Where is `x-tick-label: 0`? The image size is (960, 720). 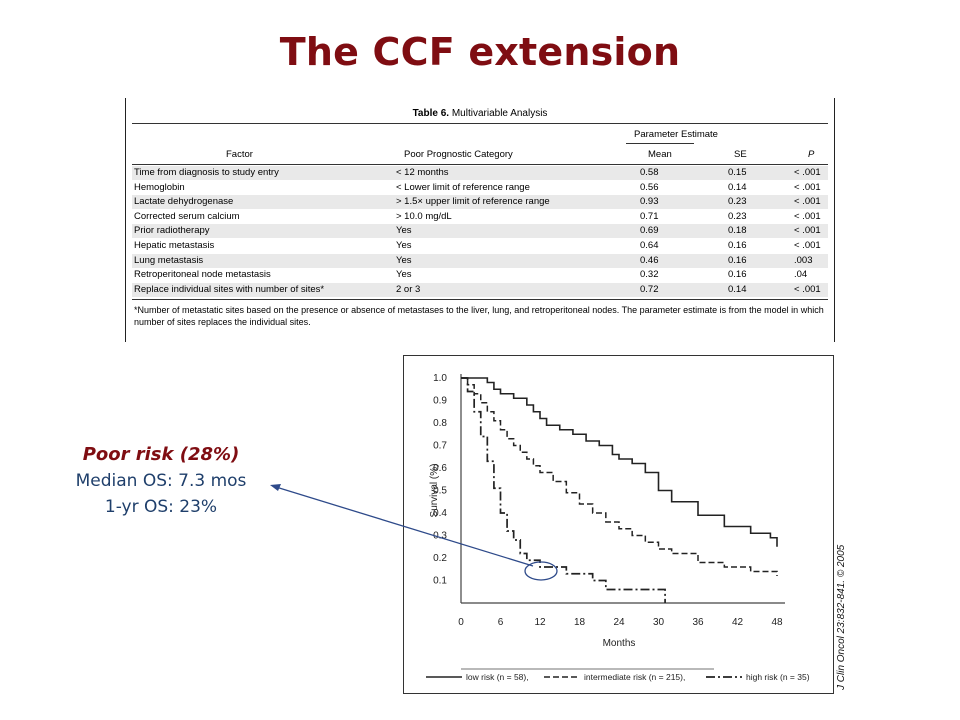
x-tick-label: 0 is located at coordinates (461, 622).